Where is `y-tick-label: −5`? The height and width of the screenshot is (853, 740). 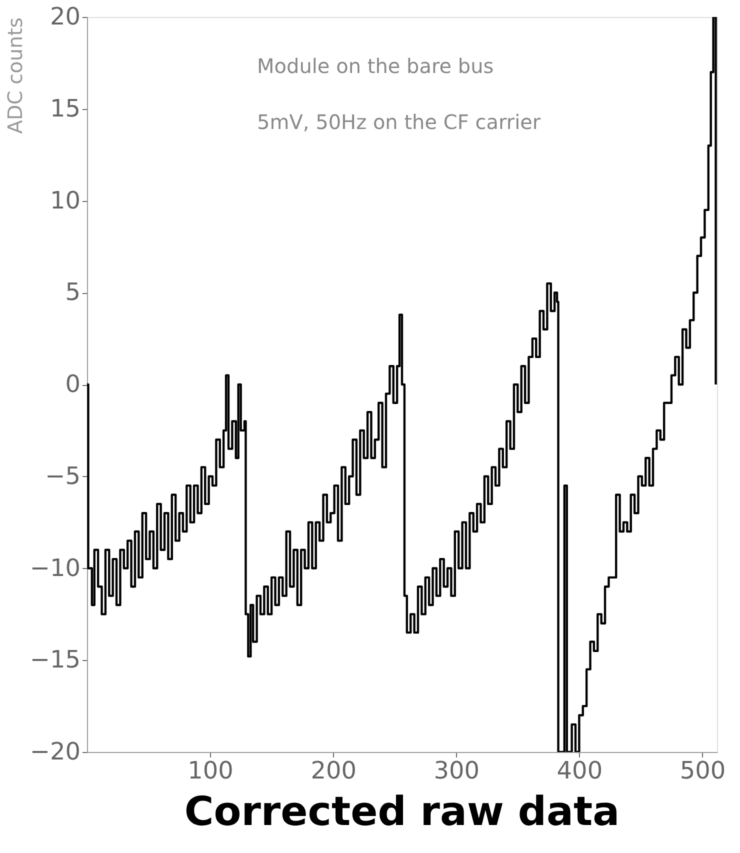
y-tick-label: −5 is located at coordinates (62, 476).